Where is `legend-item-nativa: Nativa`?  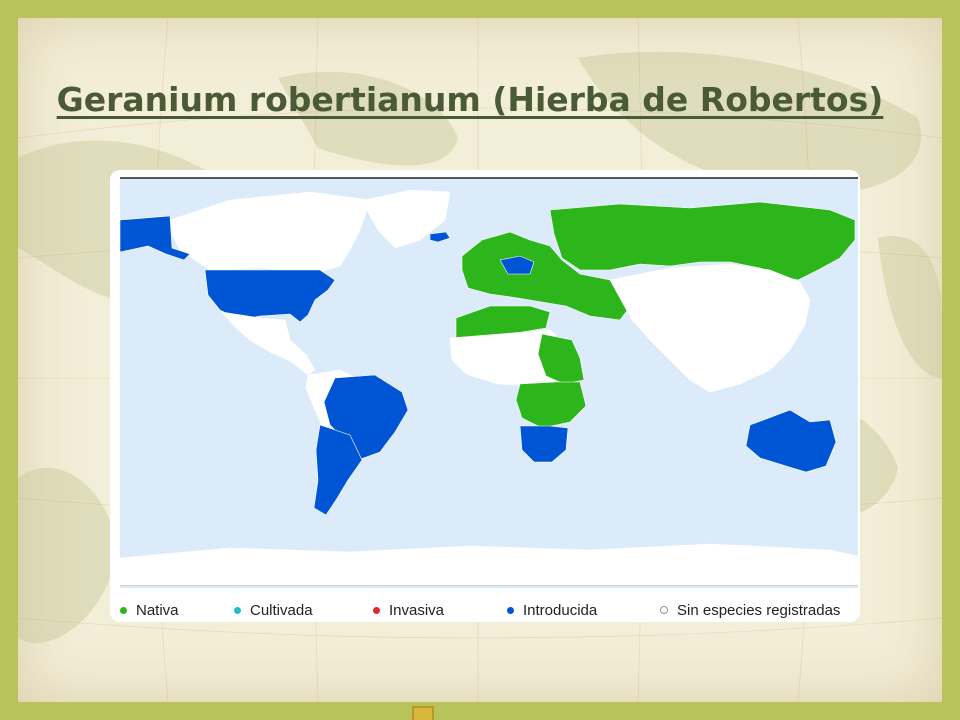
legend-item-nativa: Nativa is located at coordinates (149, 610).